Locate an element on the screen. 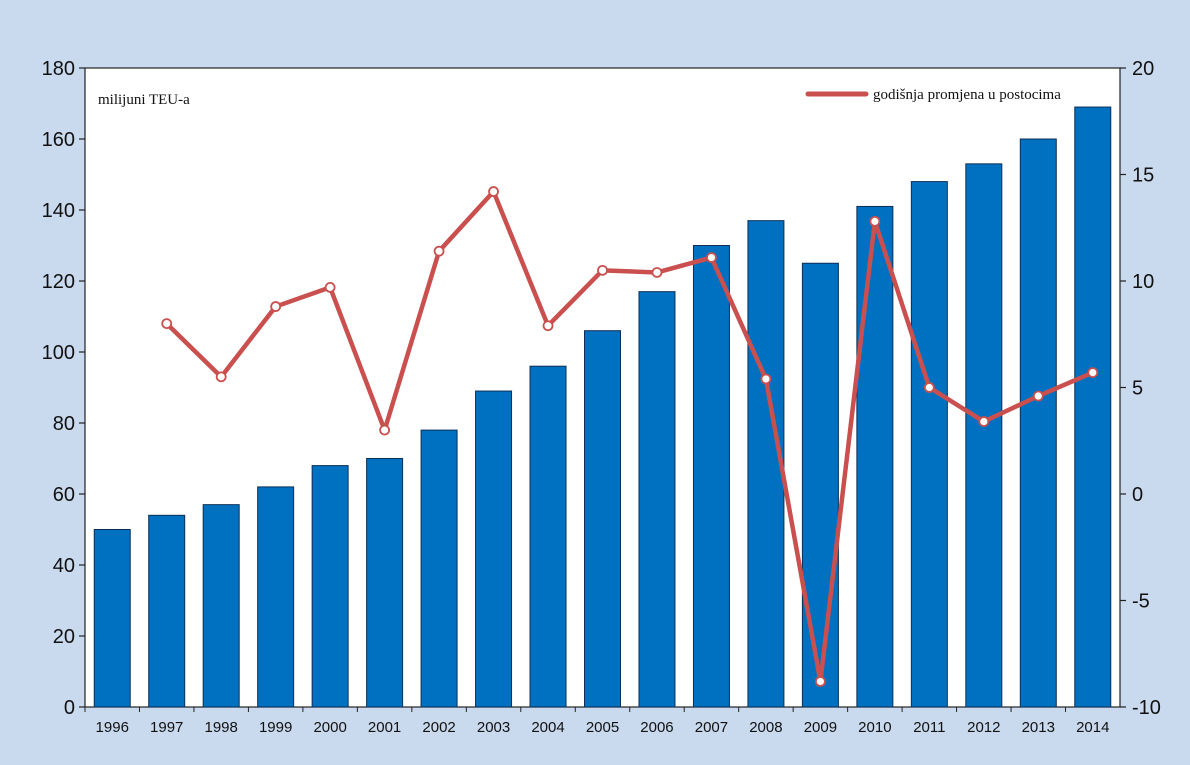  y-right-tick-label: 5 is located at coordinates (1137, 389).